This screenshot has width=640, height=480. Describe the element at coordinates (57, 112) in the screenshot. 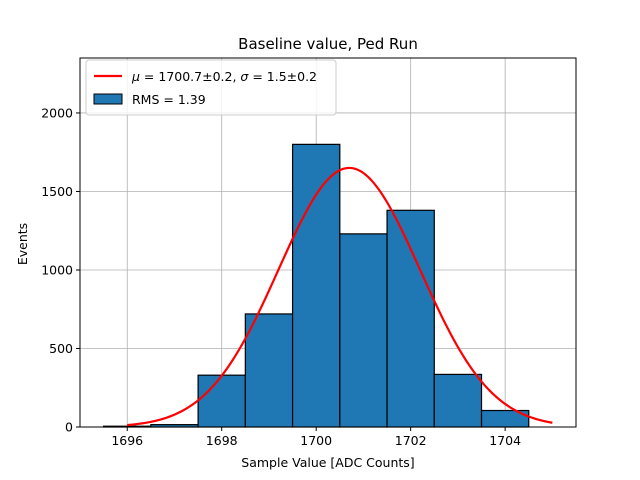

I see `y-tick-label: 2000` at that location.